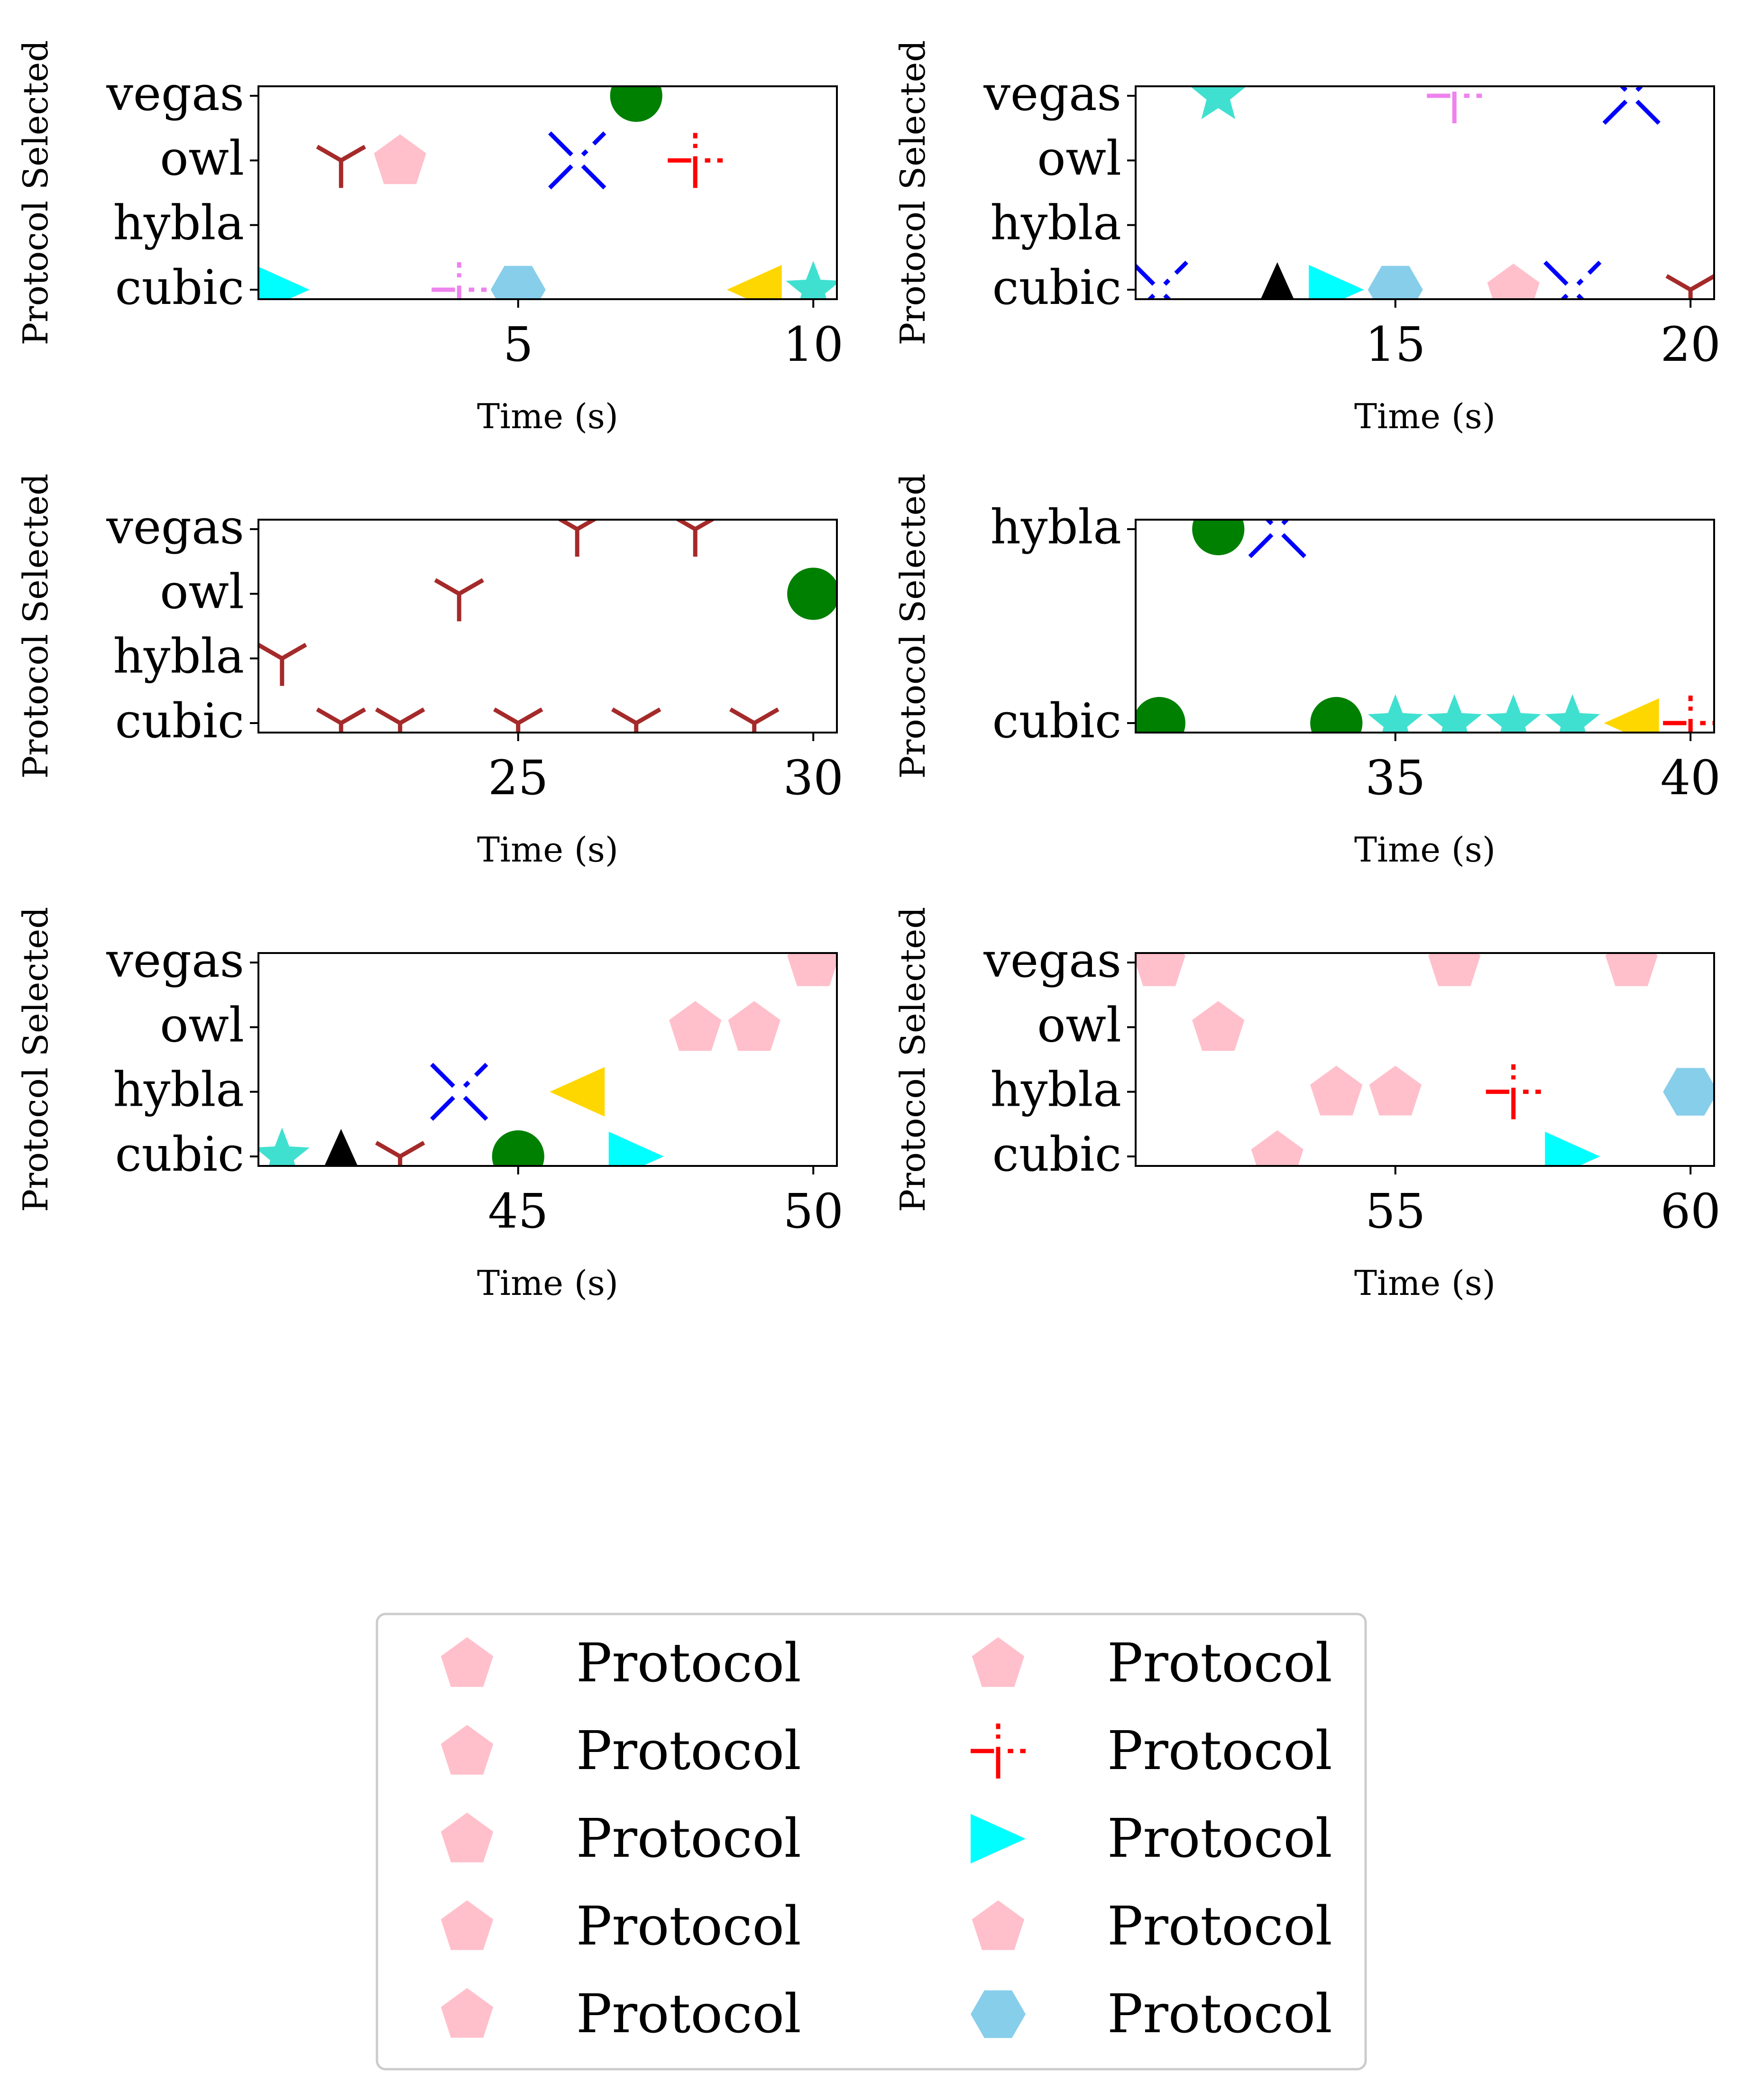 This screenshot has width=1744, height=2100. What do you see at coordinates (518, 1211) in the screenshot?
I see `x-tick-label: 45` at bounding box center [518, 1211].